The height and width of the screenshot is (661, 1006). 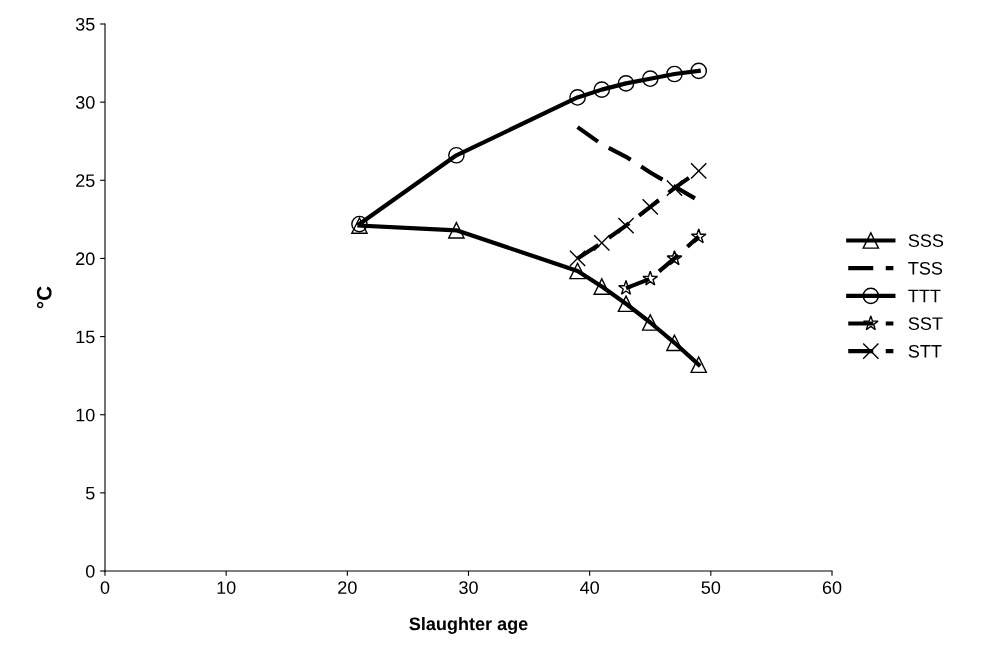 I want to click on x-tick-label: 30, so click(x=468, y=587).